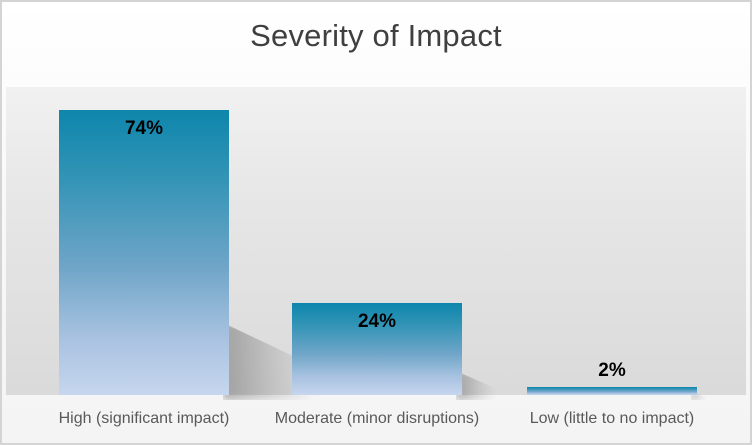 The width and height of the screenshot is (752, 445). What do you see at coordinates (376, 35) in the screenshot?
I see `chart-title: Severity of Impact` at bounding box center [376, 35].